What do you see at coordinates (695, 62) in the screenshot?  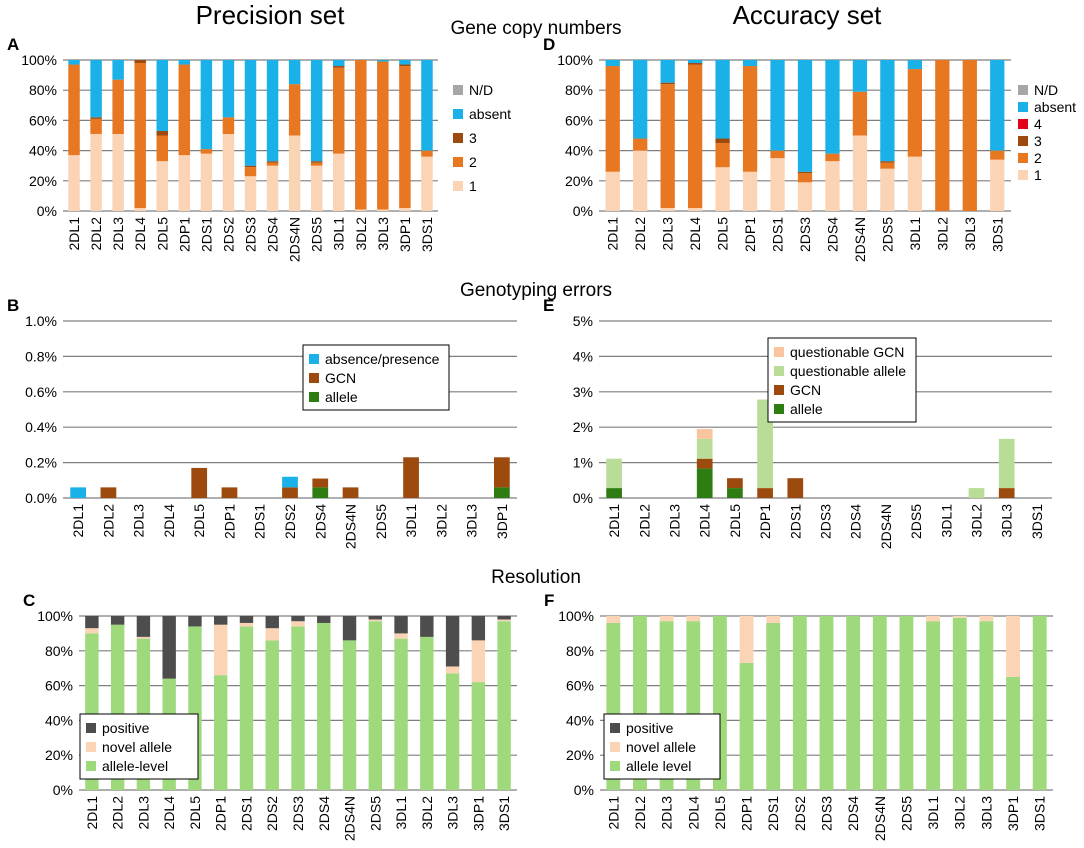 I see `bar-segment-2dl4-absent` at bounding box center [695, 62].